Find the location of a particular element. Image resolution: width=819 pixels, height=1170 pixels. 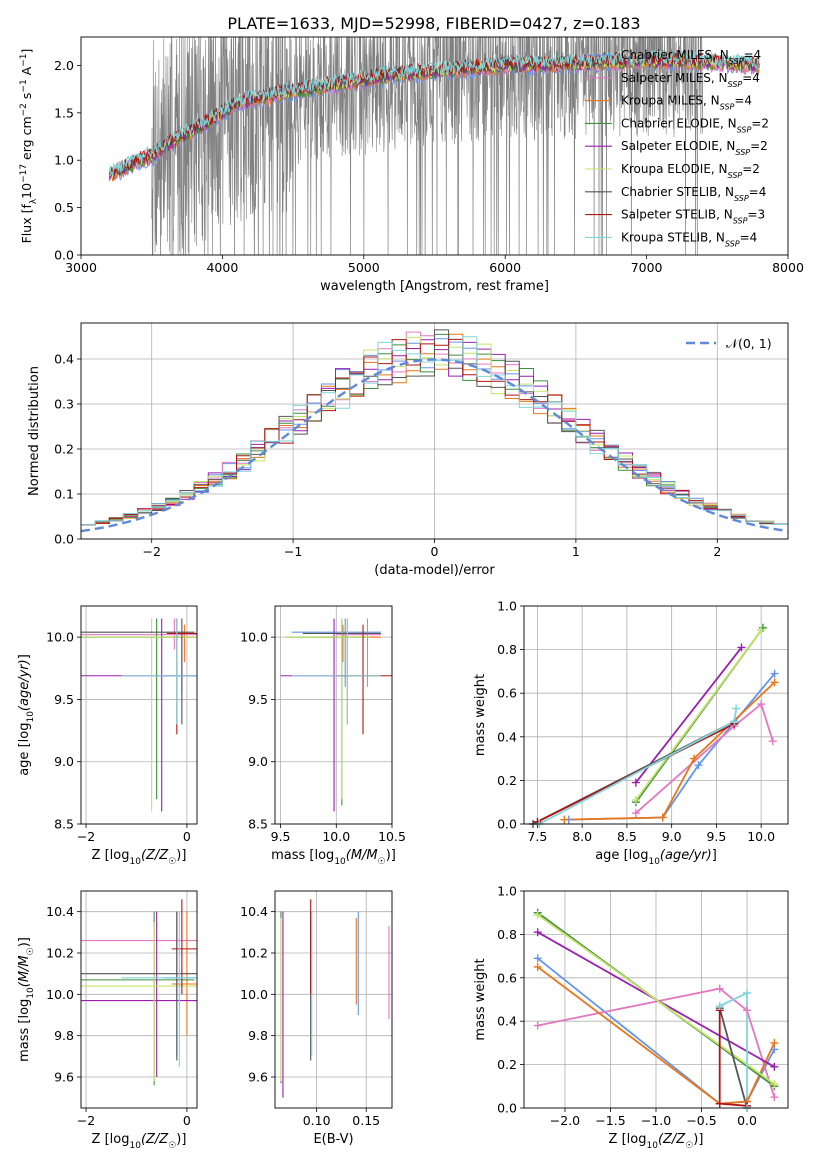

x-tick-label: −2 is located at coordinates (86, 836).